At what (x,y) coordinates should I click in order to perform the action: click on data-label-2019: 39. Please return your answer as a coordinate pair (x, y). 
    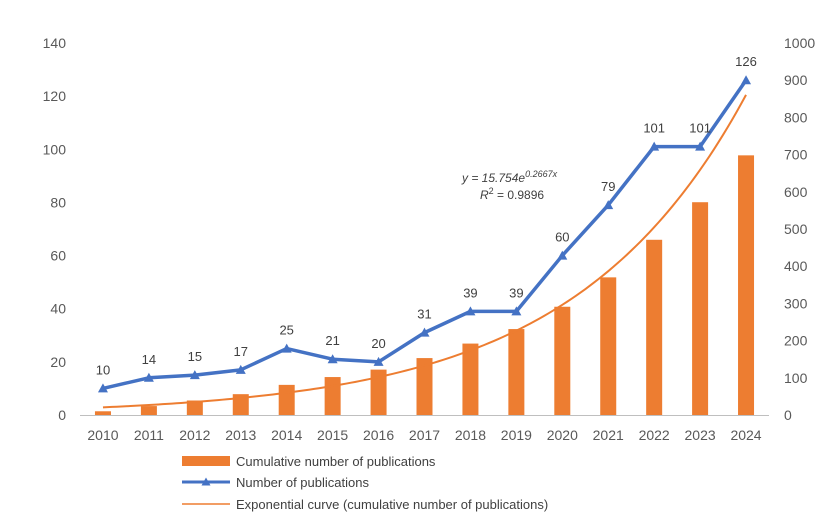
    Looking at the image, I should click on (516, 292).